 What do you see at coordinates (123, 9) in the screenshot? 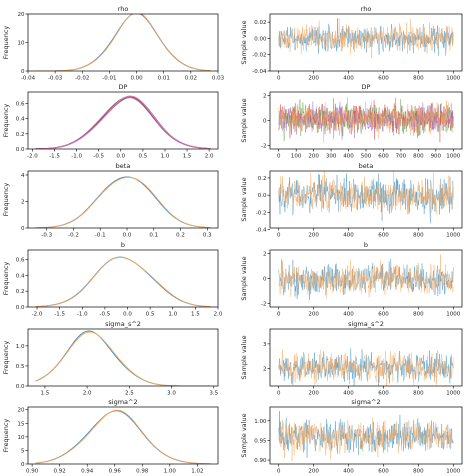
I see `subplot-title: rho` at bounding box center [123, 9].